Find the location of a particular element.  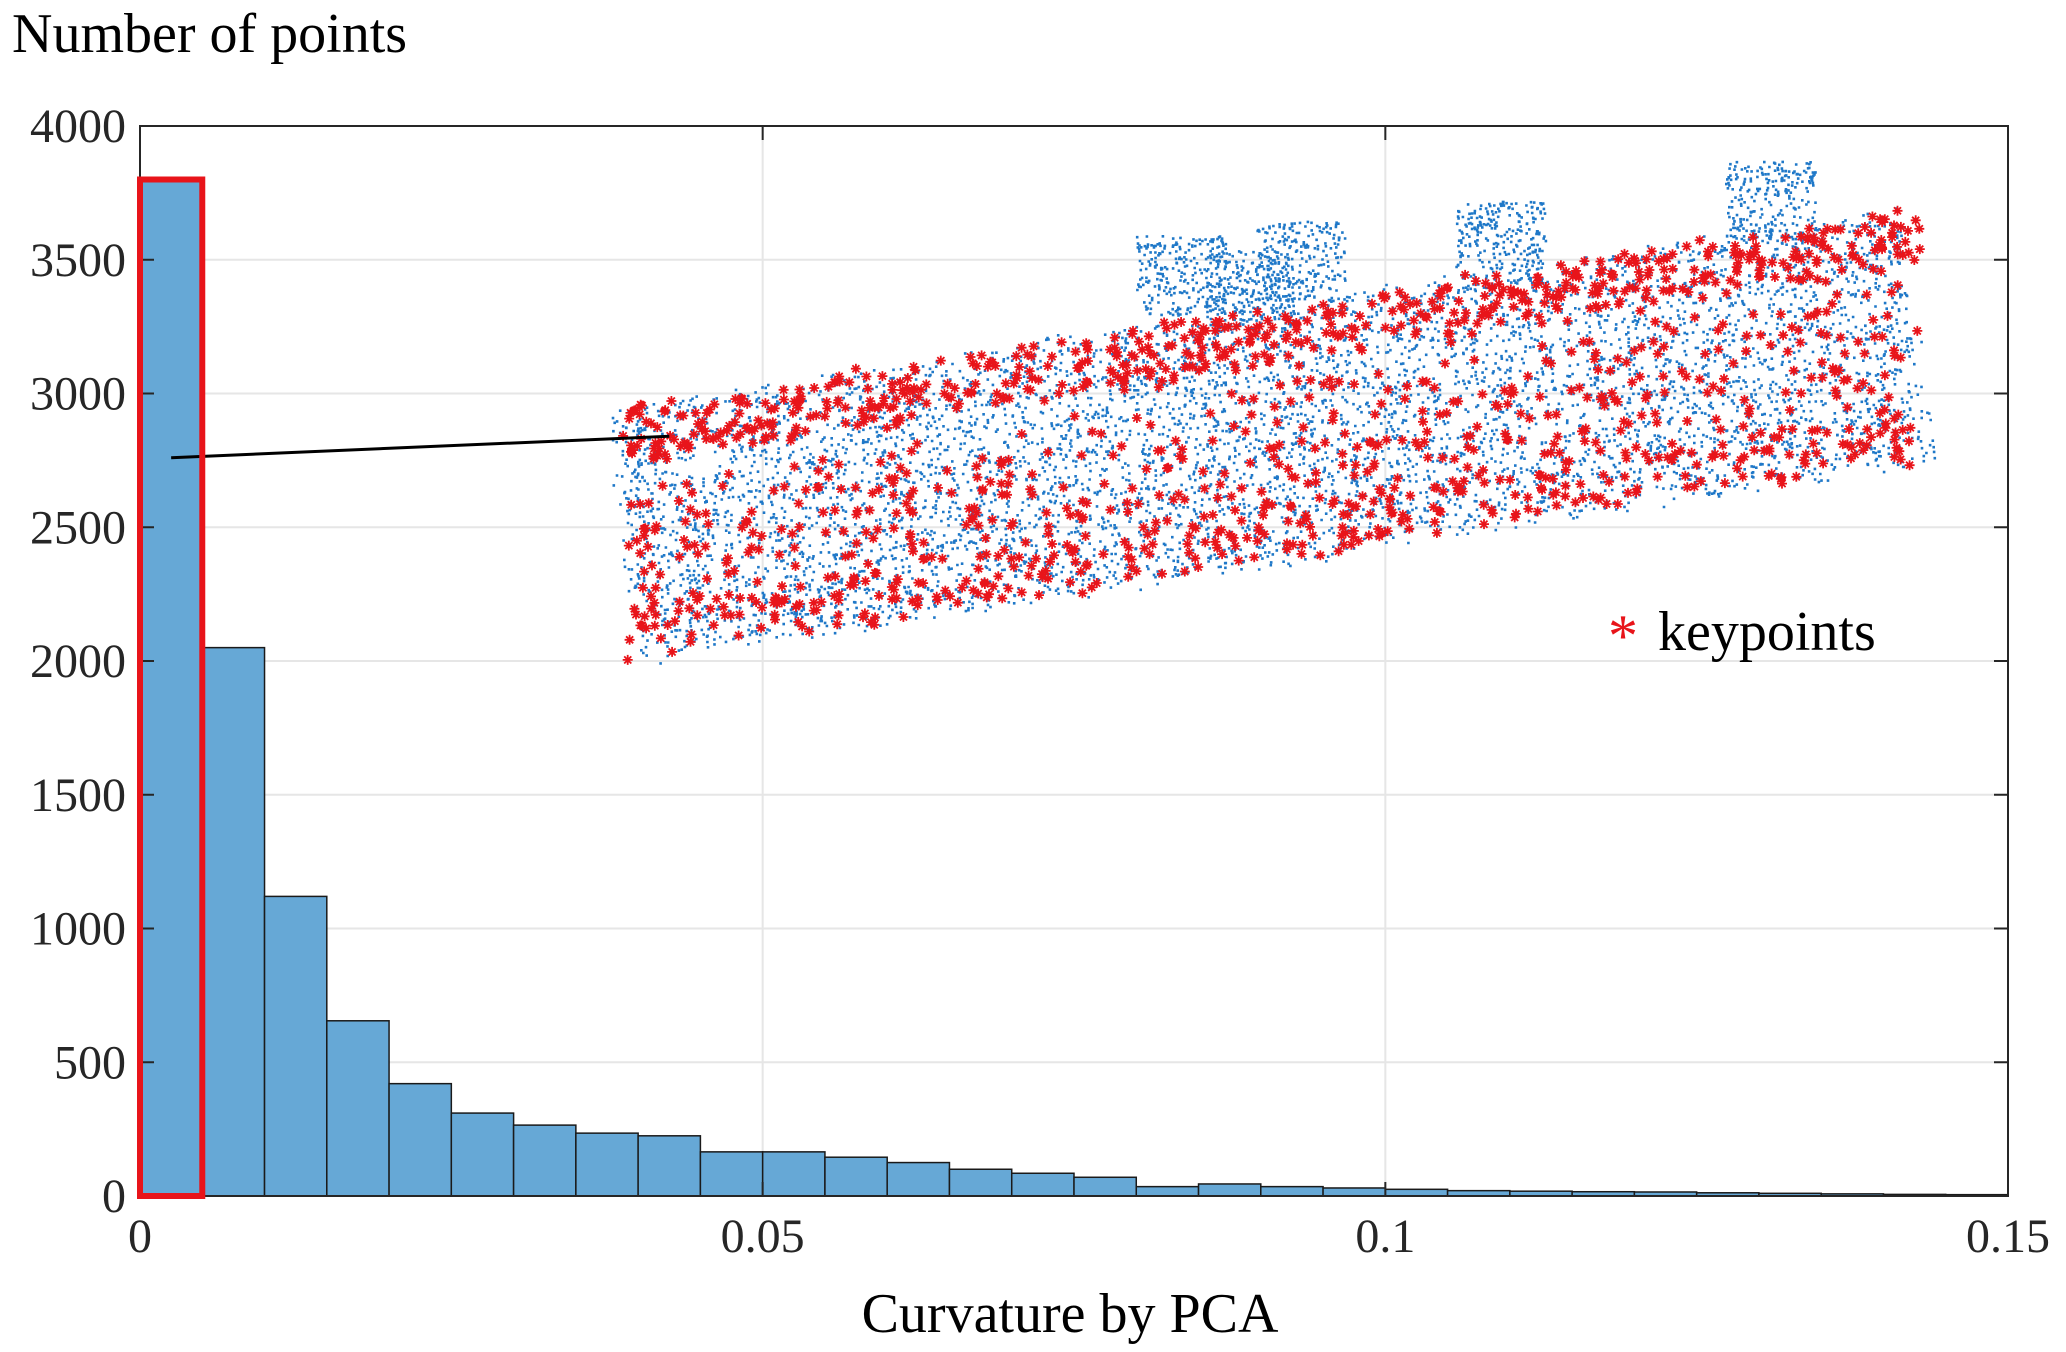

x-tick-label-0: 0 is located at coordinates (140, 1236).